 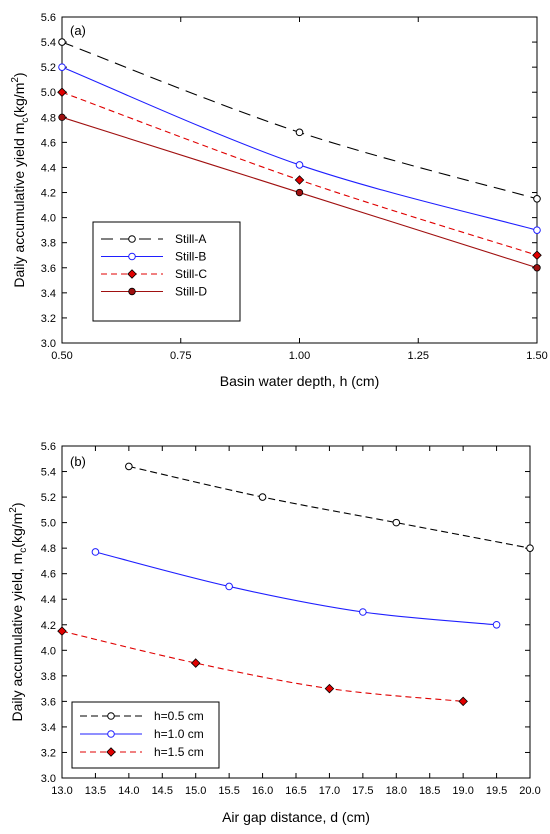 I want to click on x-tick-label: 17.5, so click(x=362, y=791).